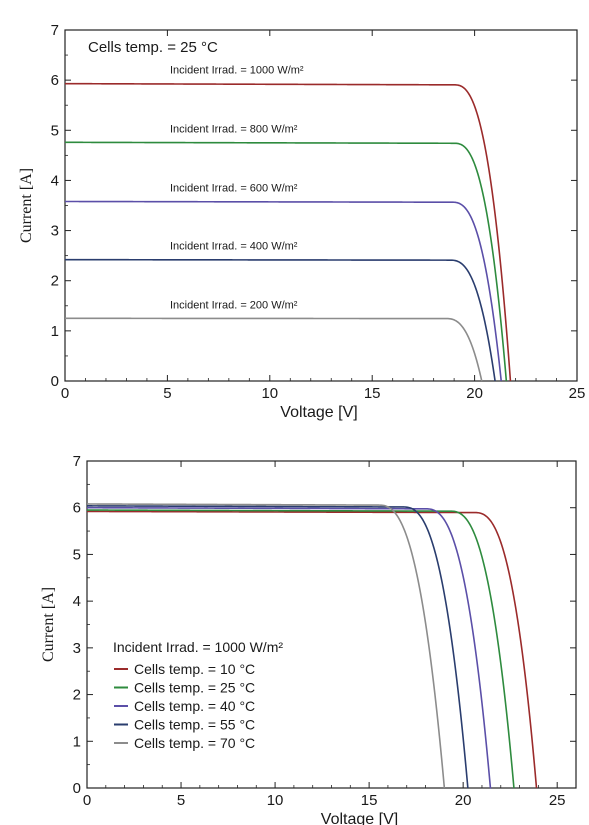  What do you see at coordinates (194, 725) in the screenshot?
I see `legend-label-4: Cells temp. = 55 °C` at bounding box center [194, 725].